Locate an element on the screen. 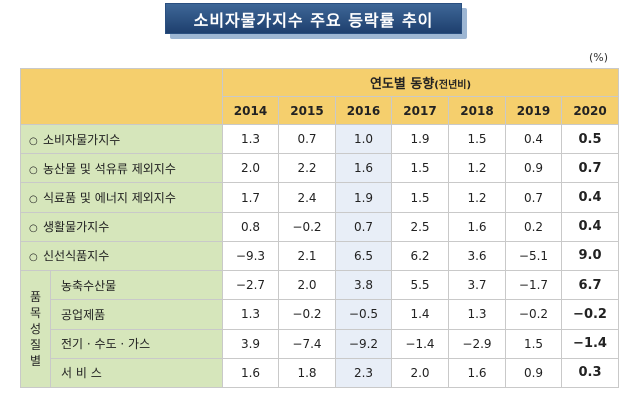  value-cell: 2.3 is located at coordinates (363, 373).